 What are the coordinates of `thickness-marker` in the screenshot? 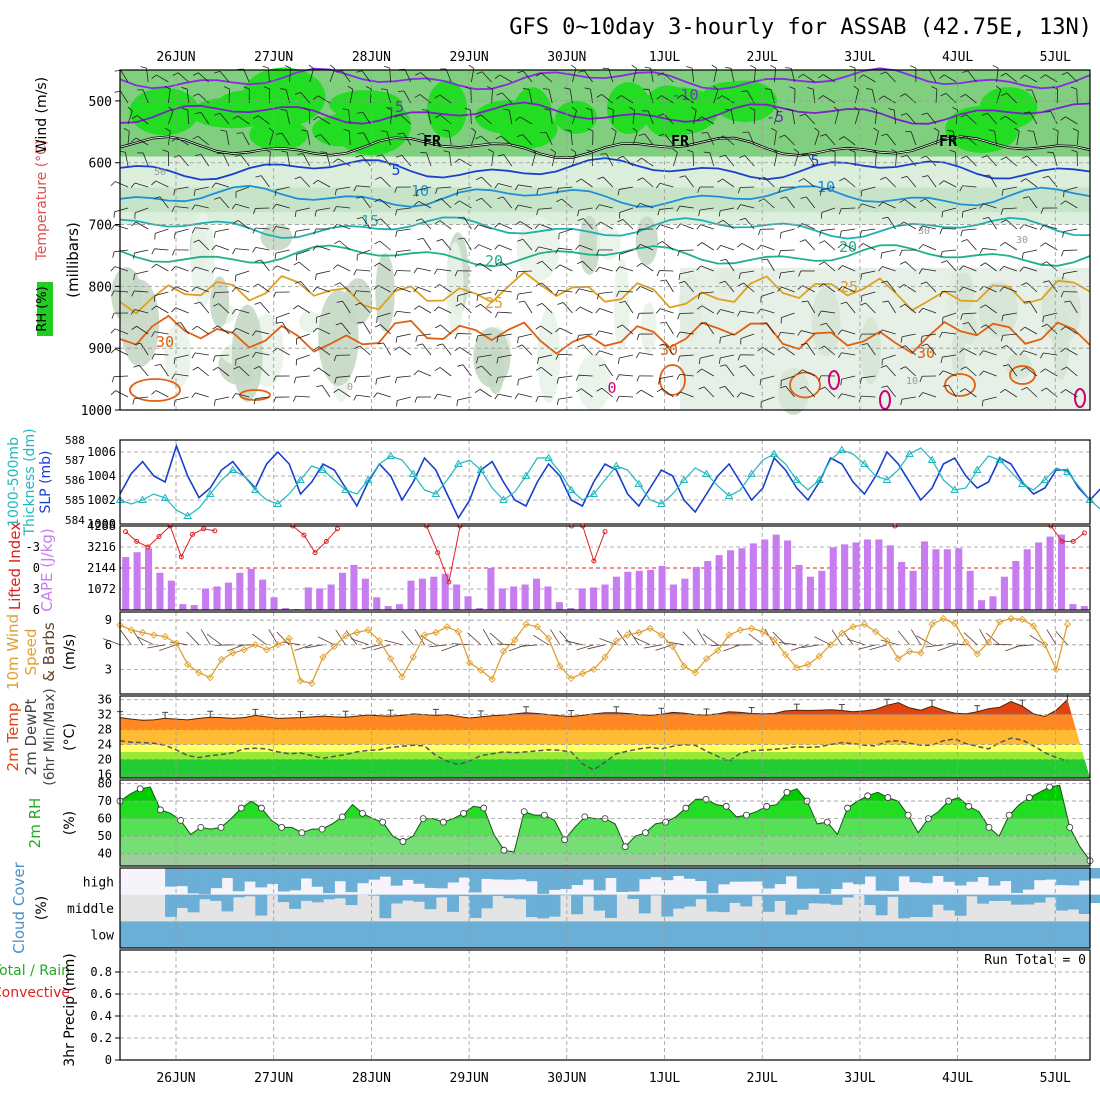 It's located at (1000, 459).